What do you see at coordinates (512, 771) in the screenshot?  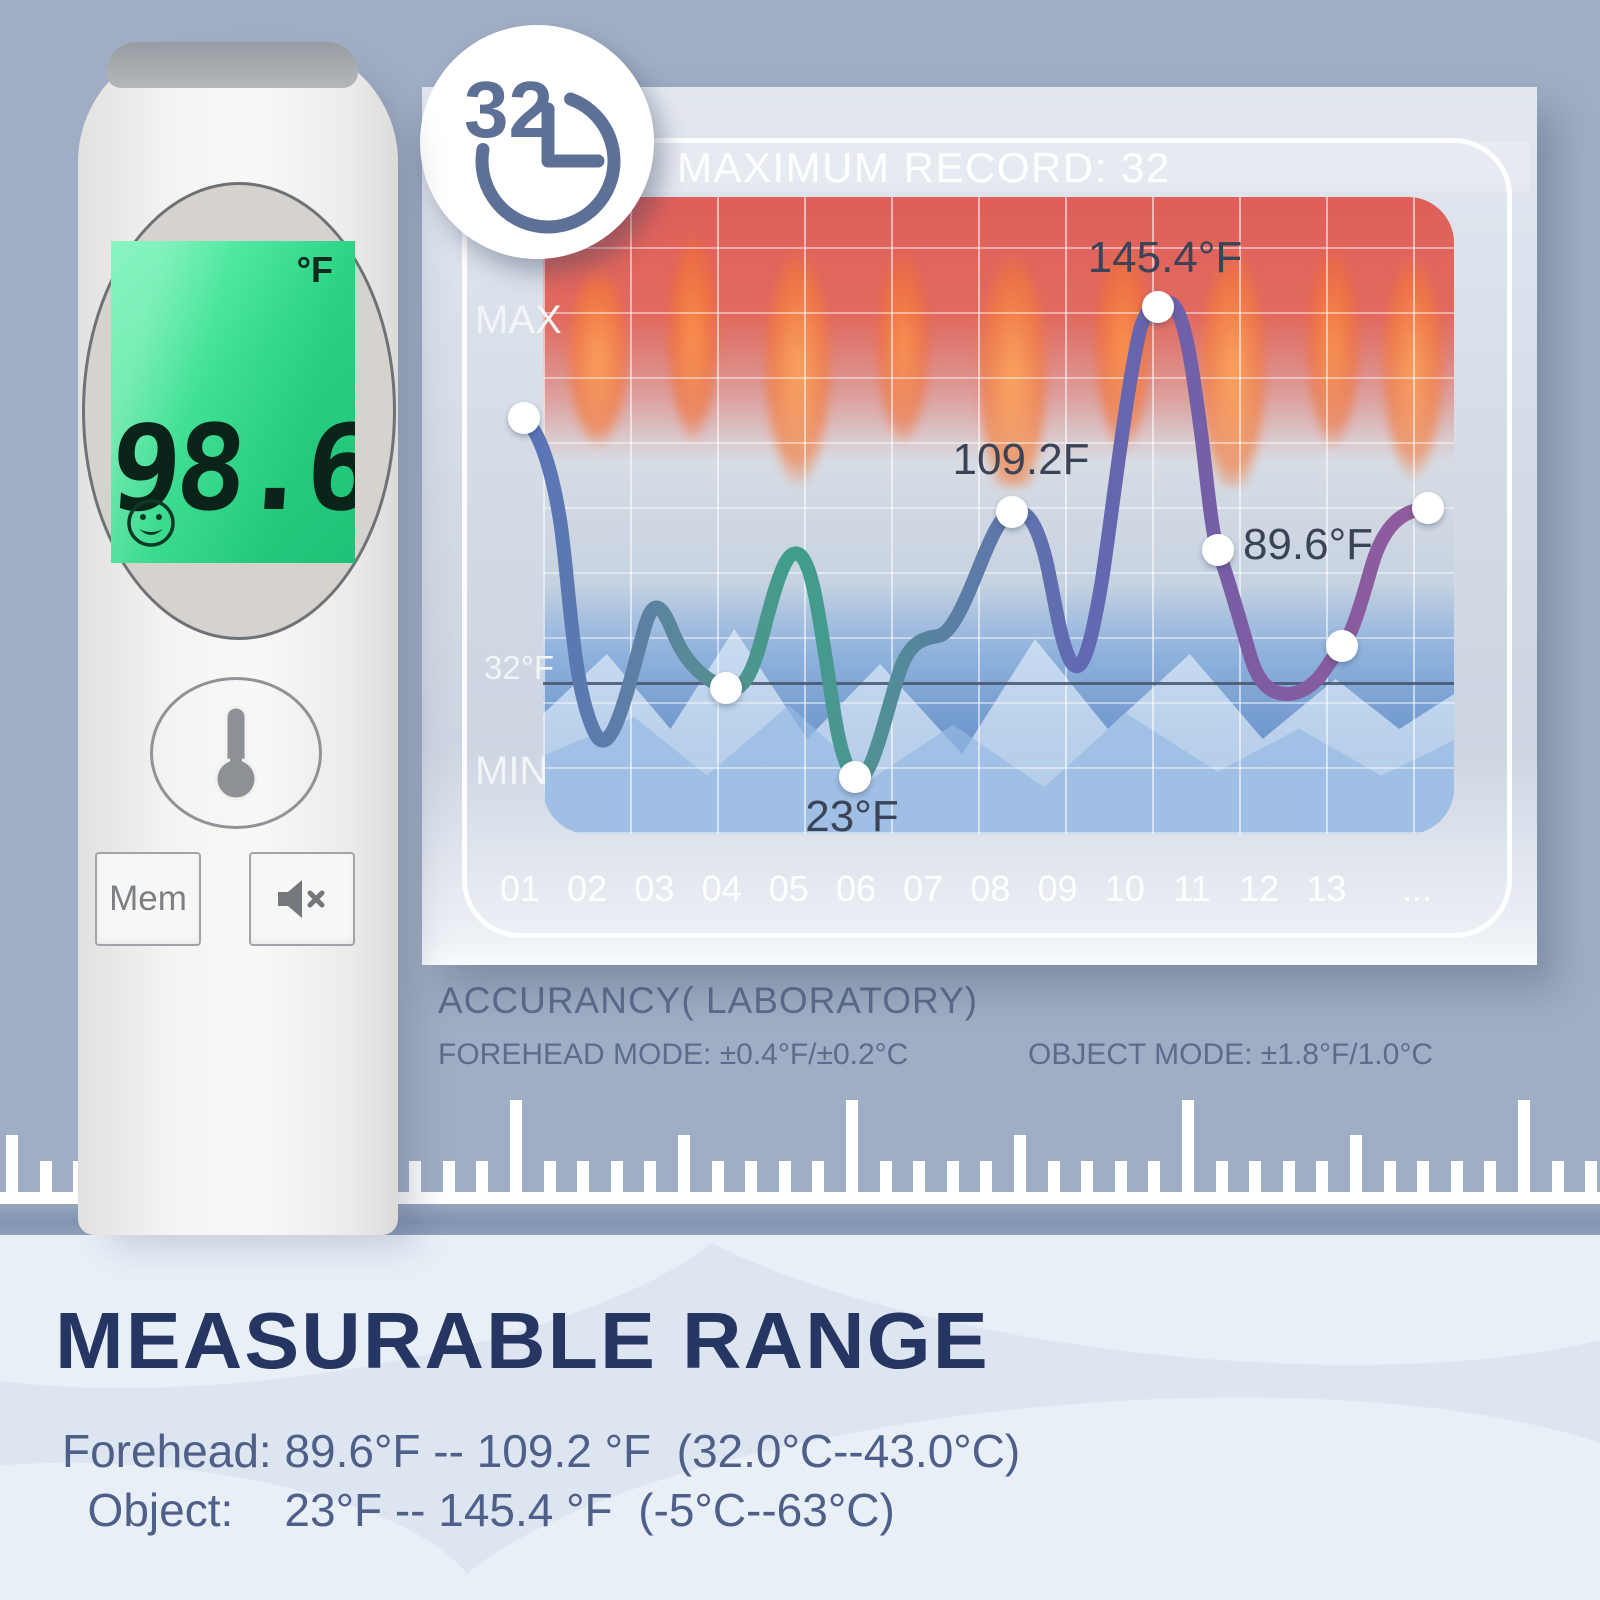 I see `y-axis-label-min: MIN` at bounding box center [512, 771].